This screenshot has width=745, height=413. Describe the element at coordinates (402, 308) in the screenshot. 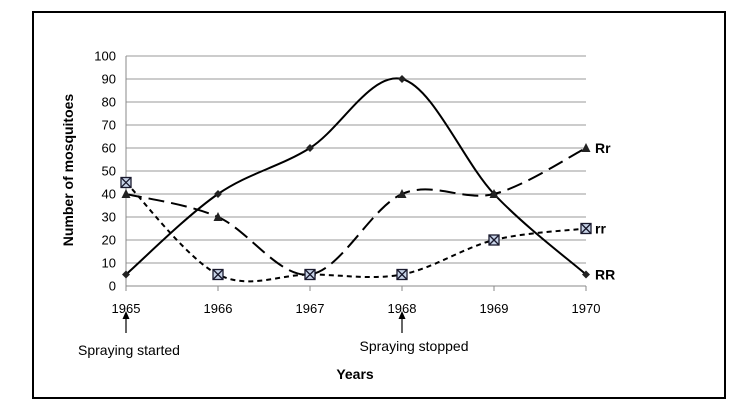

I see `x-tick-label: 1968` at that location.